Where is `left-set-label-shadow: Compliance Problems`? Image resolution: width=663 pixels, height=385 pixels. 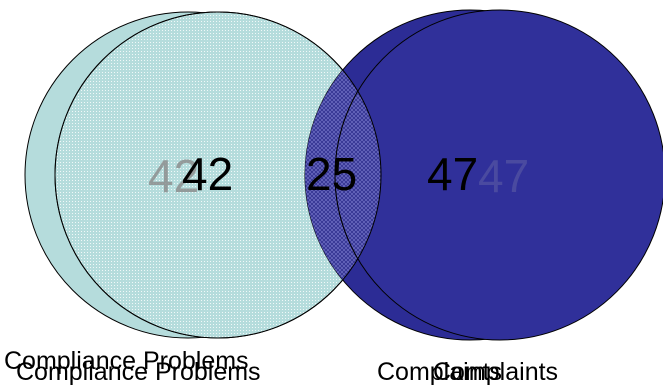 left-set-label-shadow: Compliance Problems is located at coordinates (126, 361).